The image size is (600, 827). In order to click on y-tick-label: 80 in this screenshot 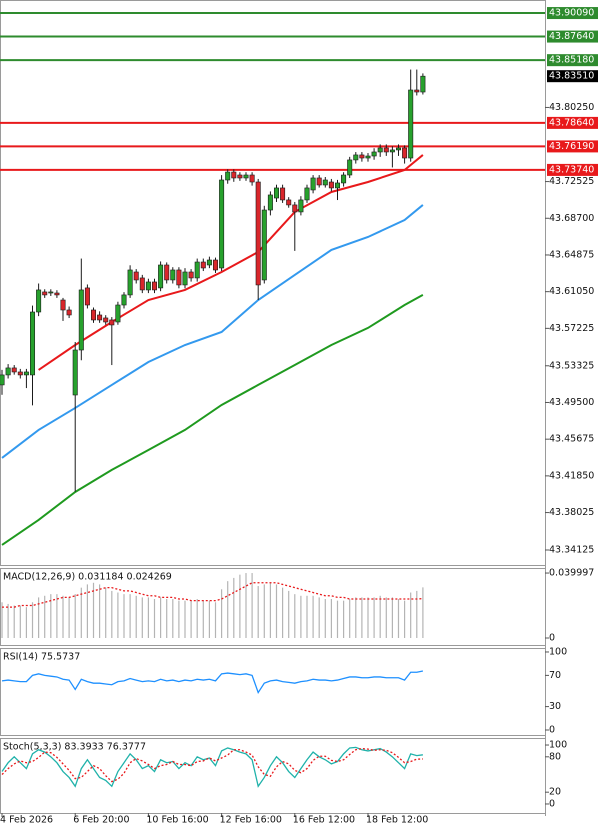, I will do `click(555, 756)`.